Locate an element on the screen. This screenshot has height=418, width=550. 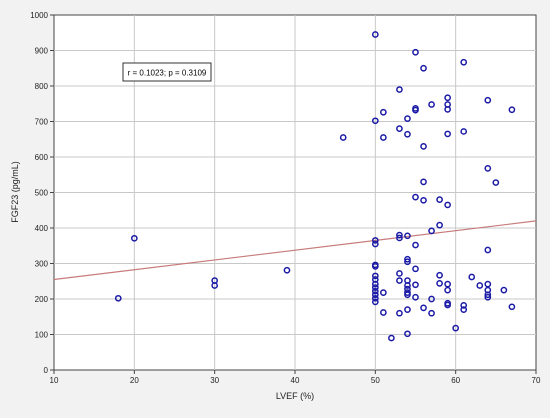
annotation-text: r = 0.1023; p = 0.3109 is located at coordinates (167, 73).